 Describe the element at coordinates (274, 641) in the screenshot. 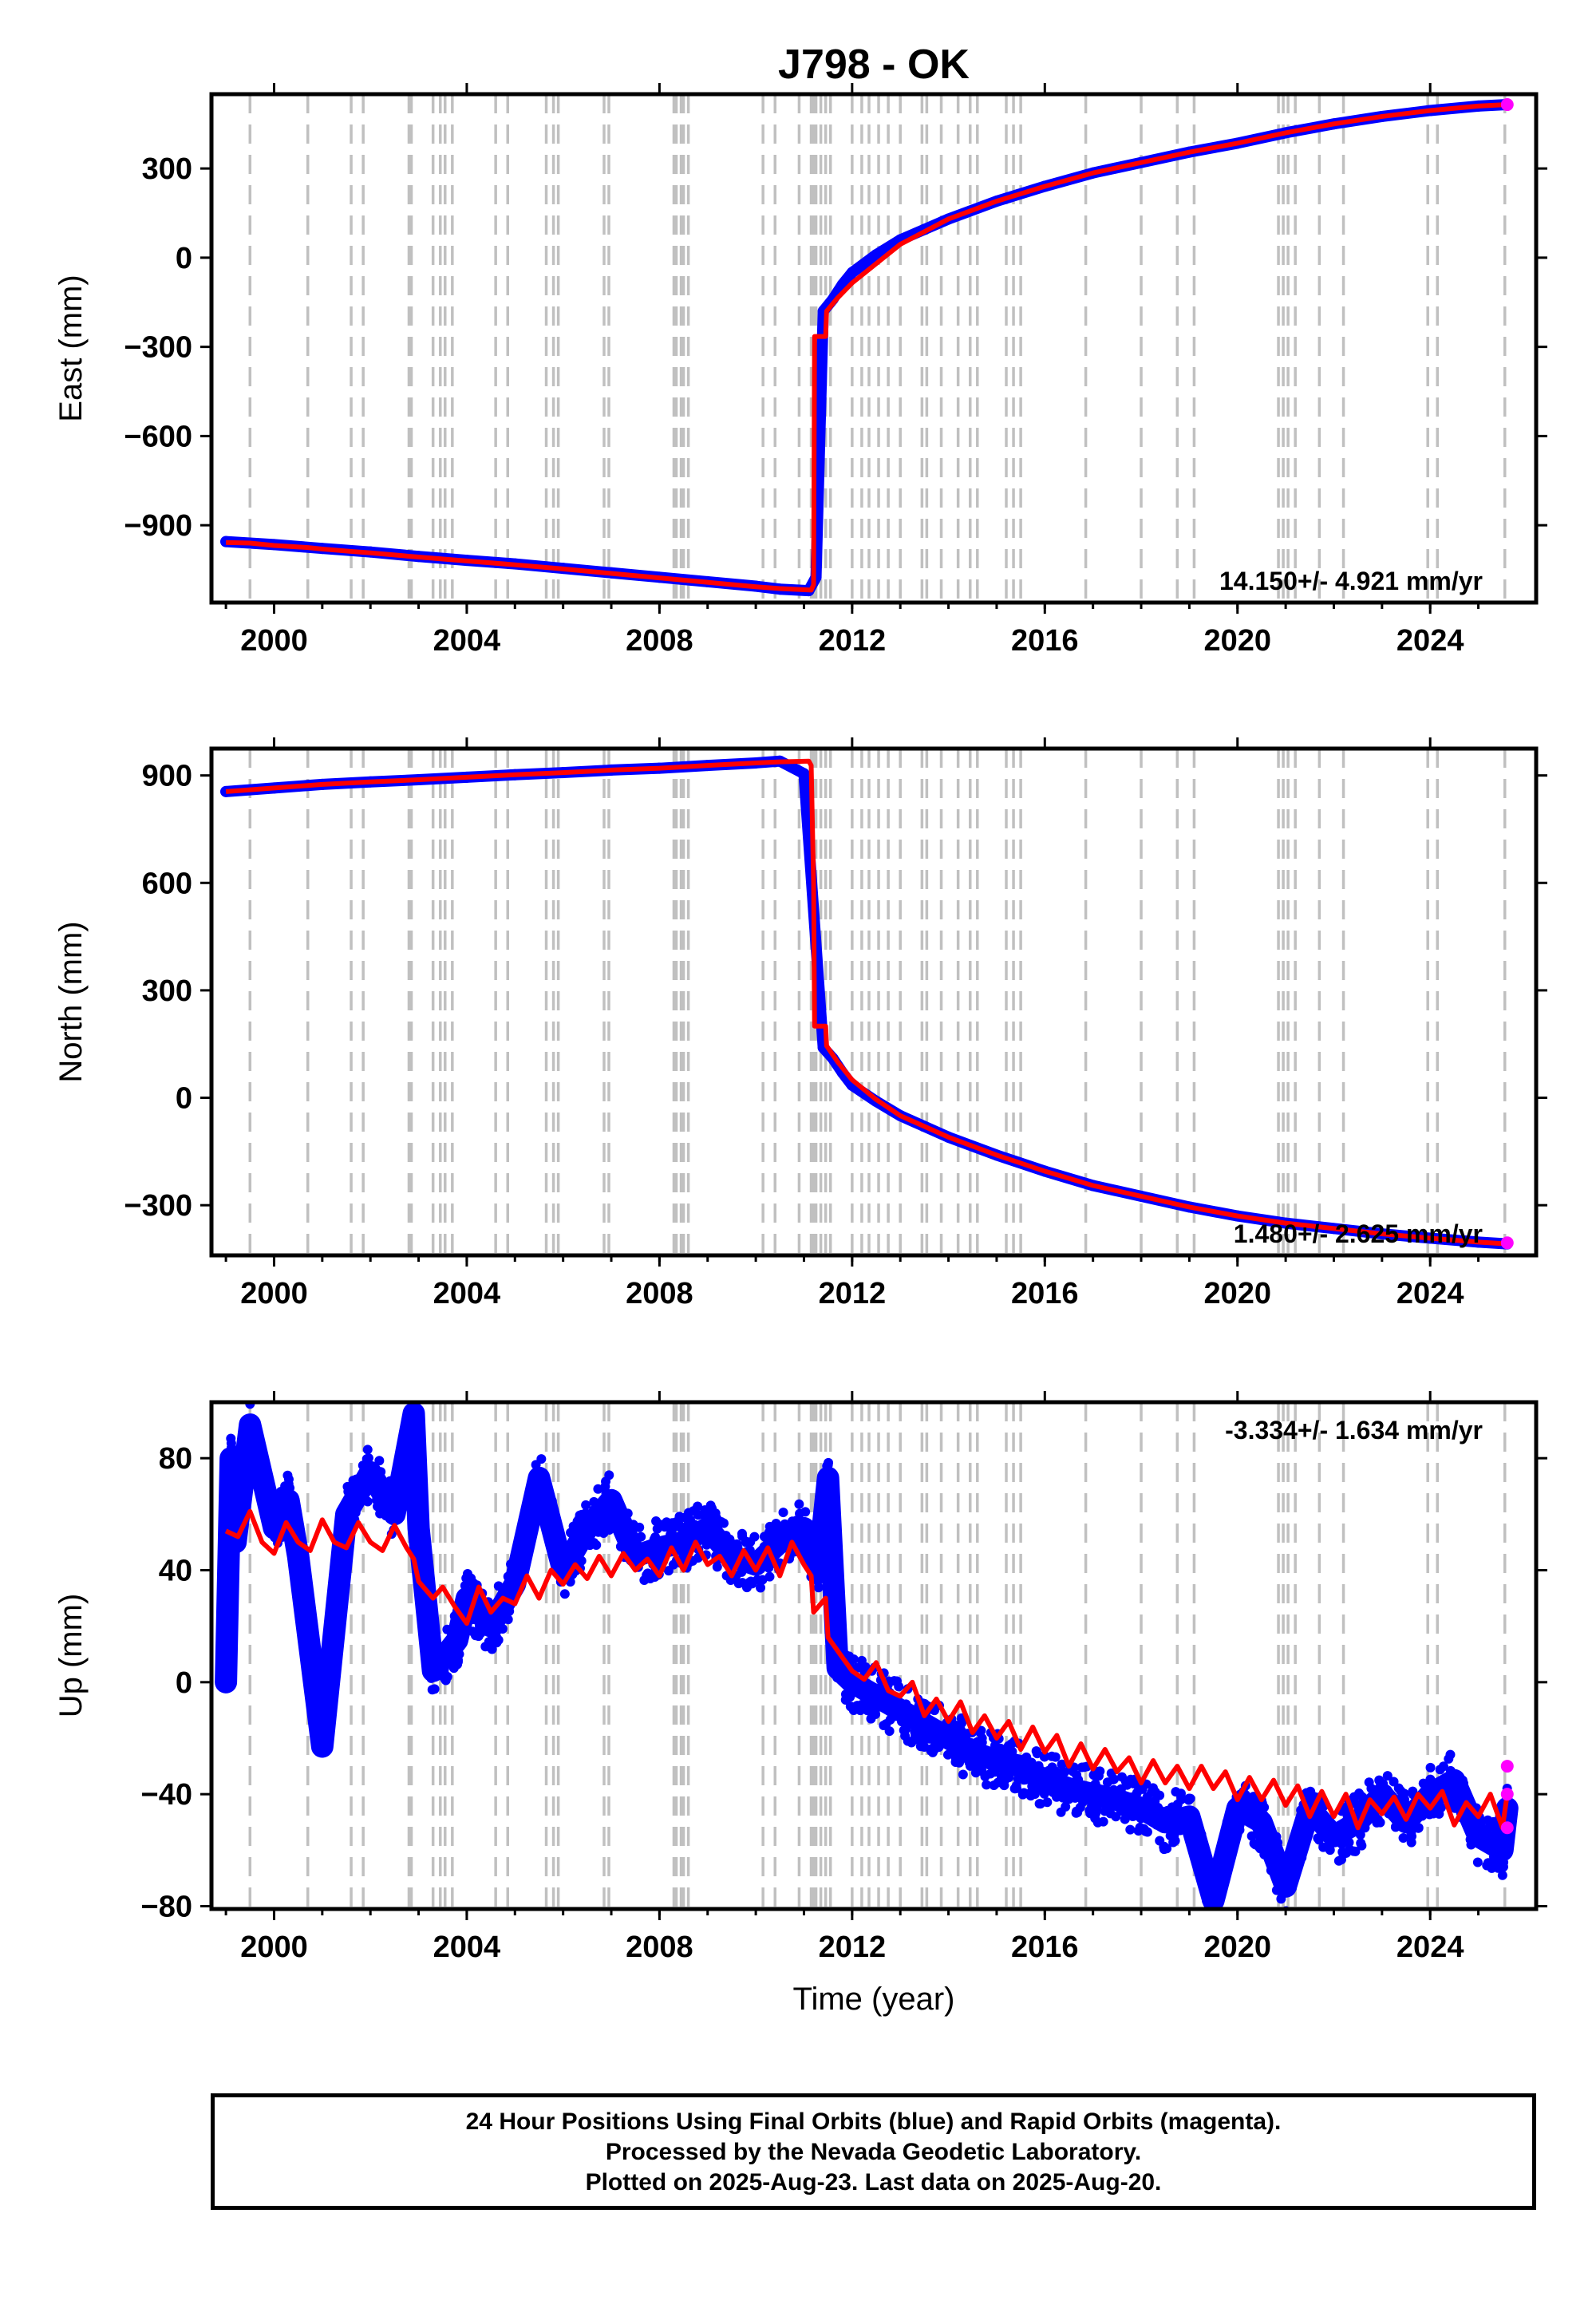

I see `x-tick-label: 2000` at that location.